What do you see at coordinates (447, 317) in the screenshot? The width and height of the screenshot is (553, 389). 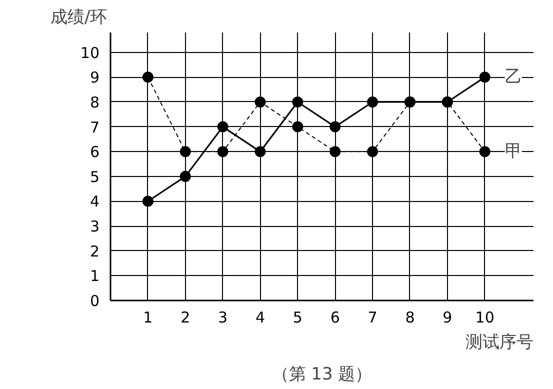 I see `x-tick-label: 9` at bounding box center [447, 317].